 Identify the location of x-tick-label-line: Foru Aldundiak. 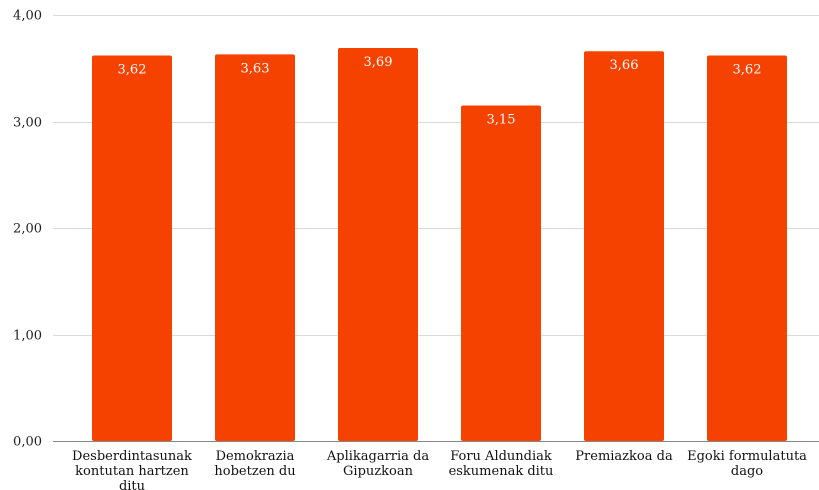
(501, 456).